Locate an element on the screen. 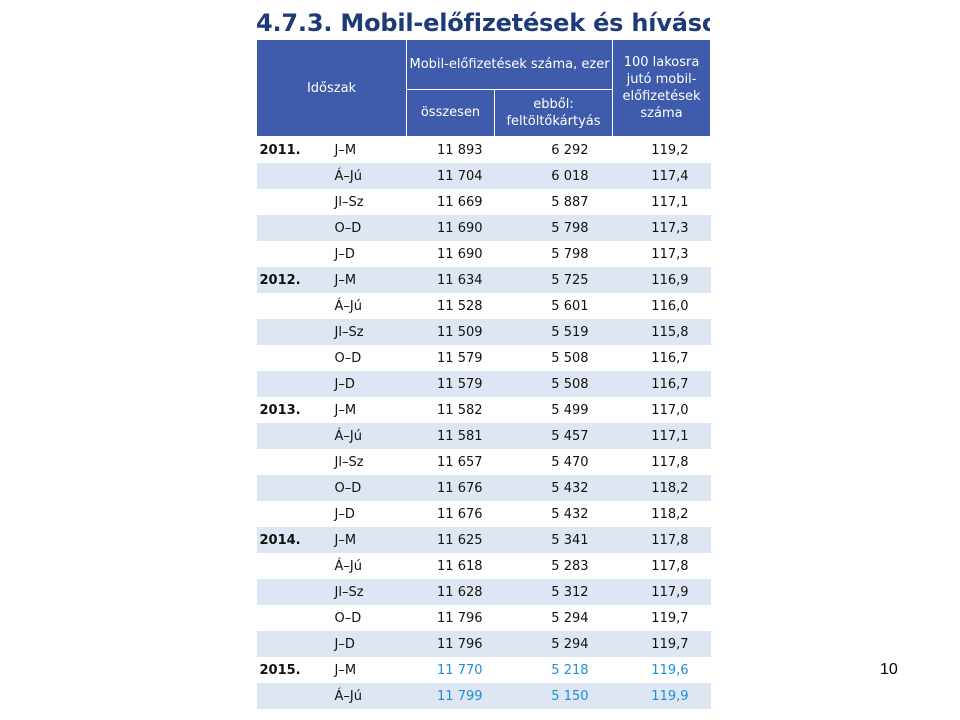 The image size is (960, 720). per-100-cell: 117,0 is located at coordinates (670, 410).